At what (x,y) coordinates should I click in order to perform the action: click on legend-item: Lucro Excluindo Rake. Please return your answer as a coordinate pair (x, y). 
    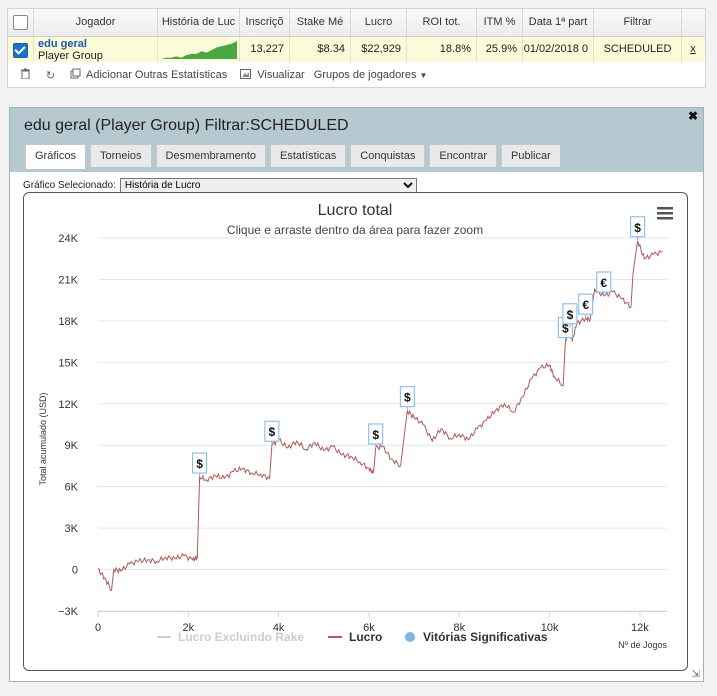
    Looking at the image, I should click on (230, 637).